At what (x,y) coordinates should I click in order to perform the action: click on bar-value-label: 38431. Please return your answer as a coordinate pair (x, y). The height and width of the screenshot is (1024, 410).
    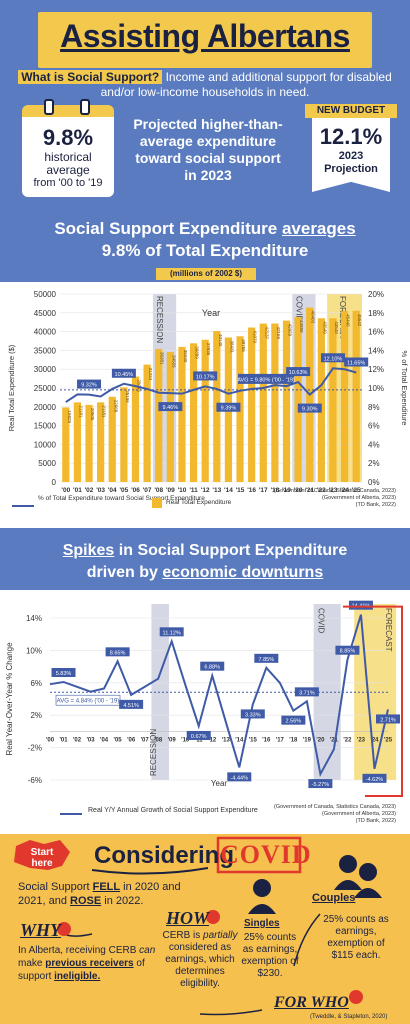
    Looking at the image, I should click on (231, 346).